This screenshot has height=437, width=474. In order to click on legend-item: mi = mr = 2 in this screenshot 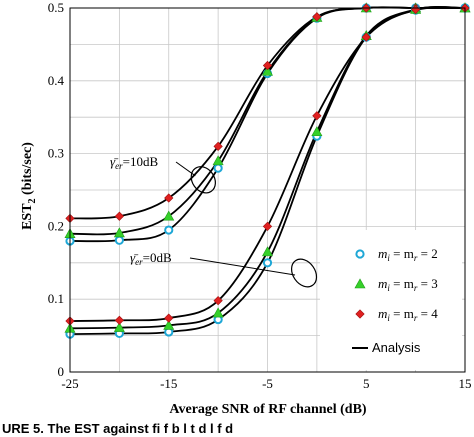, I will do `click(396, 254)`.